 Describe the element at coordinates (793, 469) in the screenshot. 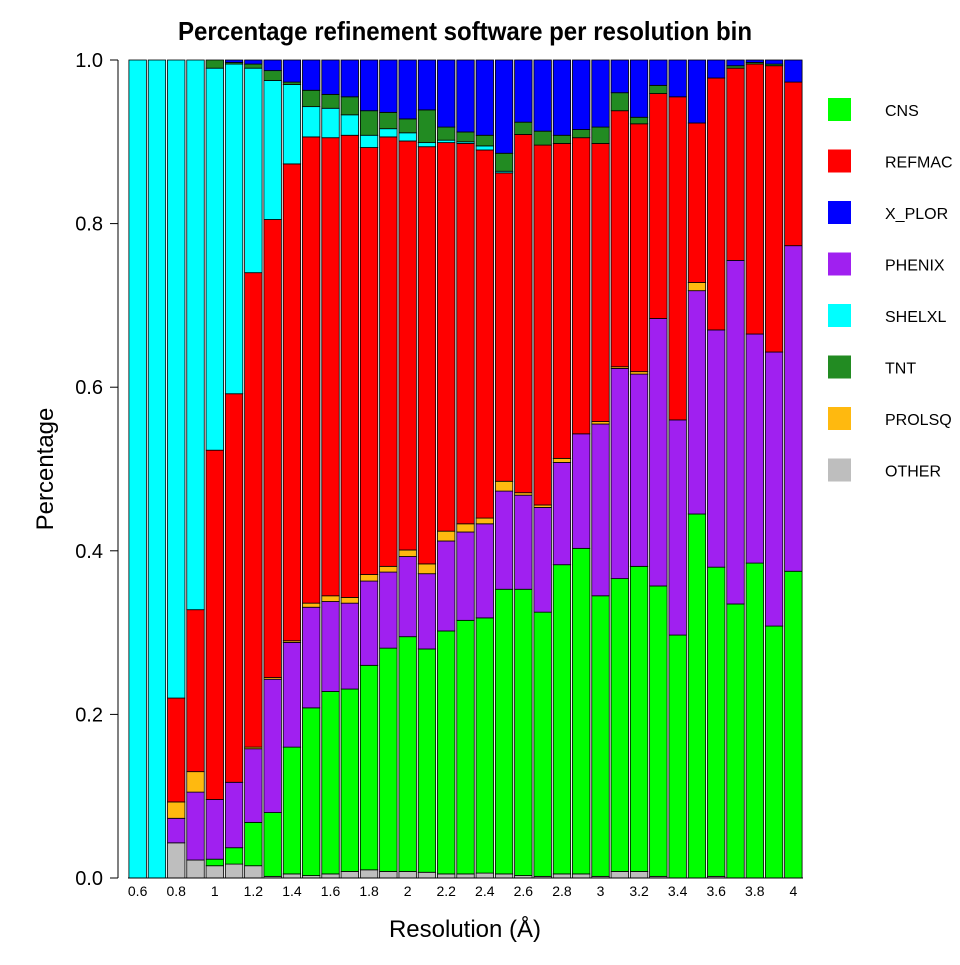

I see `bar-stack-4.0` at that location.